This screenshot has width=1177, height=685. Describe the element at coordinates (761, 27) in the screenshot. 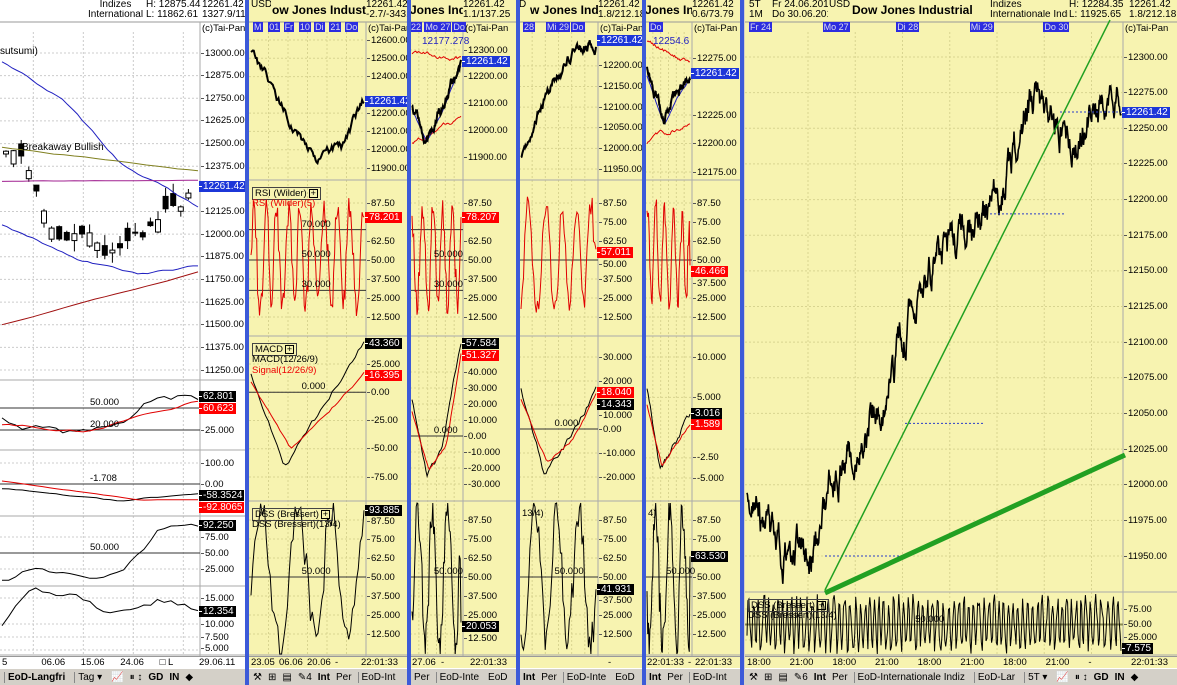

I see `date-tab: Fr 24` at that location.